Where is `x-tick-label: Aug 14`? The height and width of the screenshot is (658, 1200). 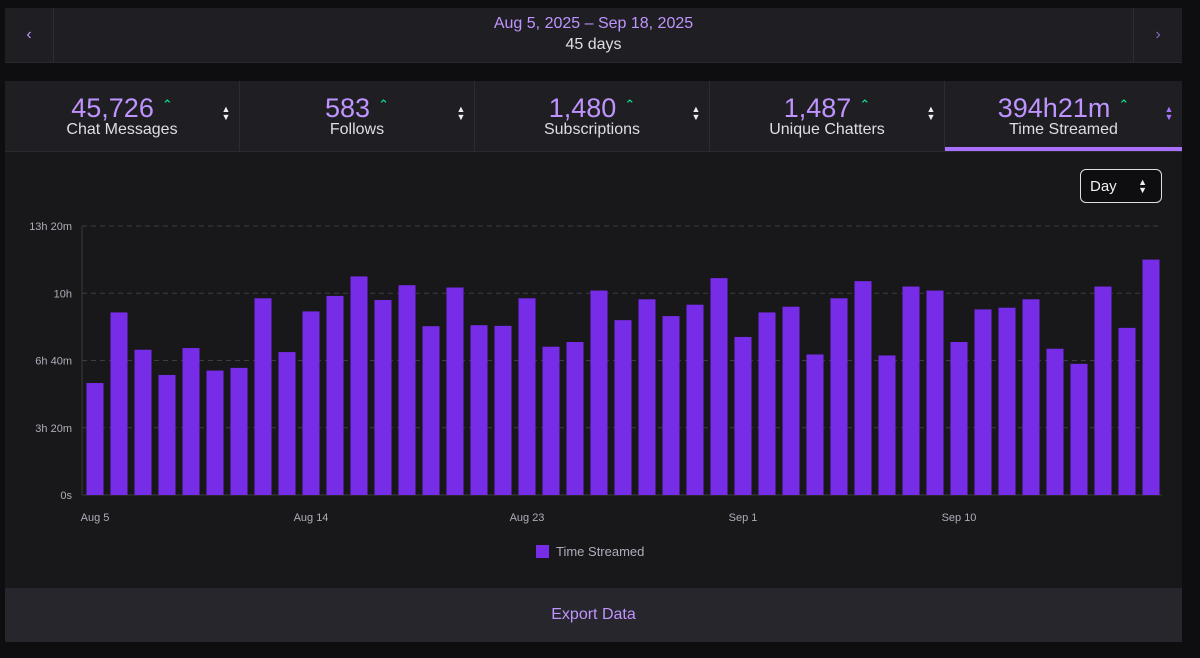 x-tick-label: Aug 14 is located at coordinates (311, 518).